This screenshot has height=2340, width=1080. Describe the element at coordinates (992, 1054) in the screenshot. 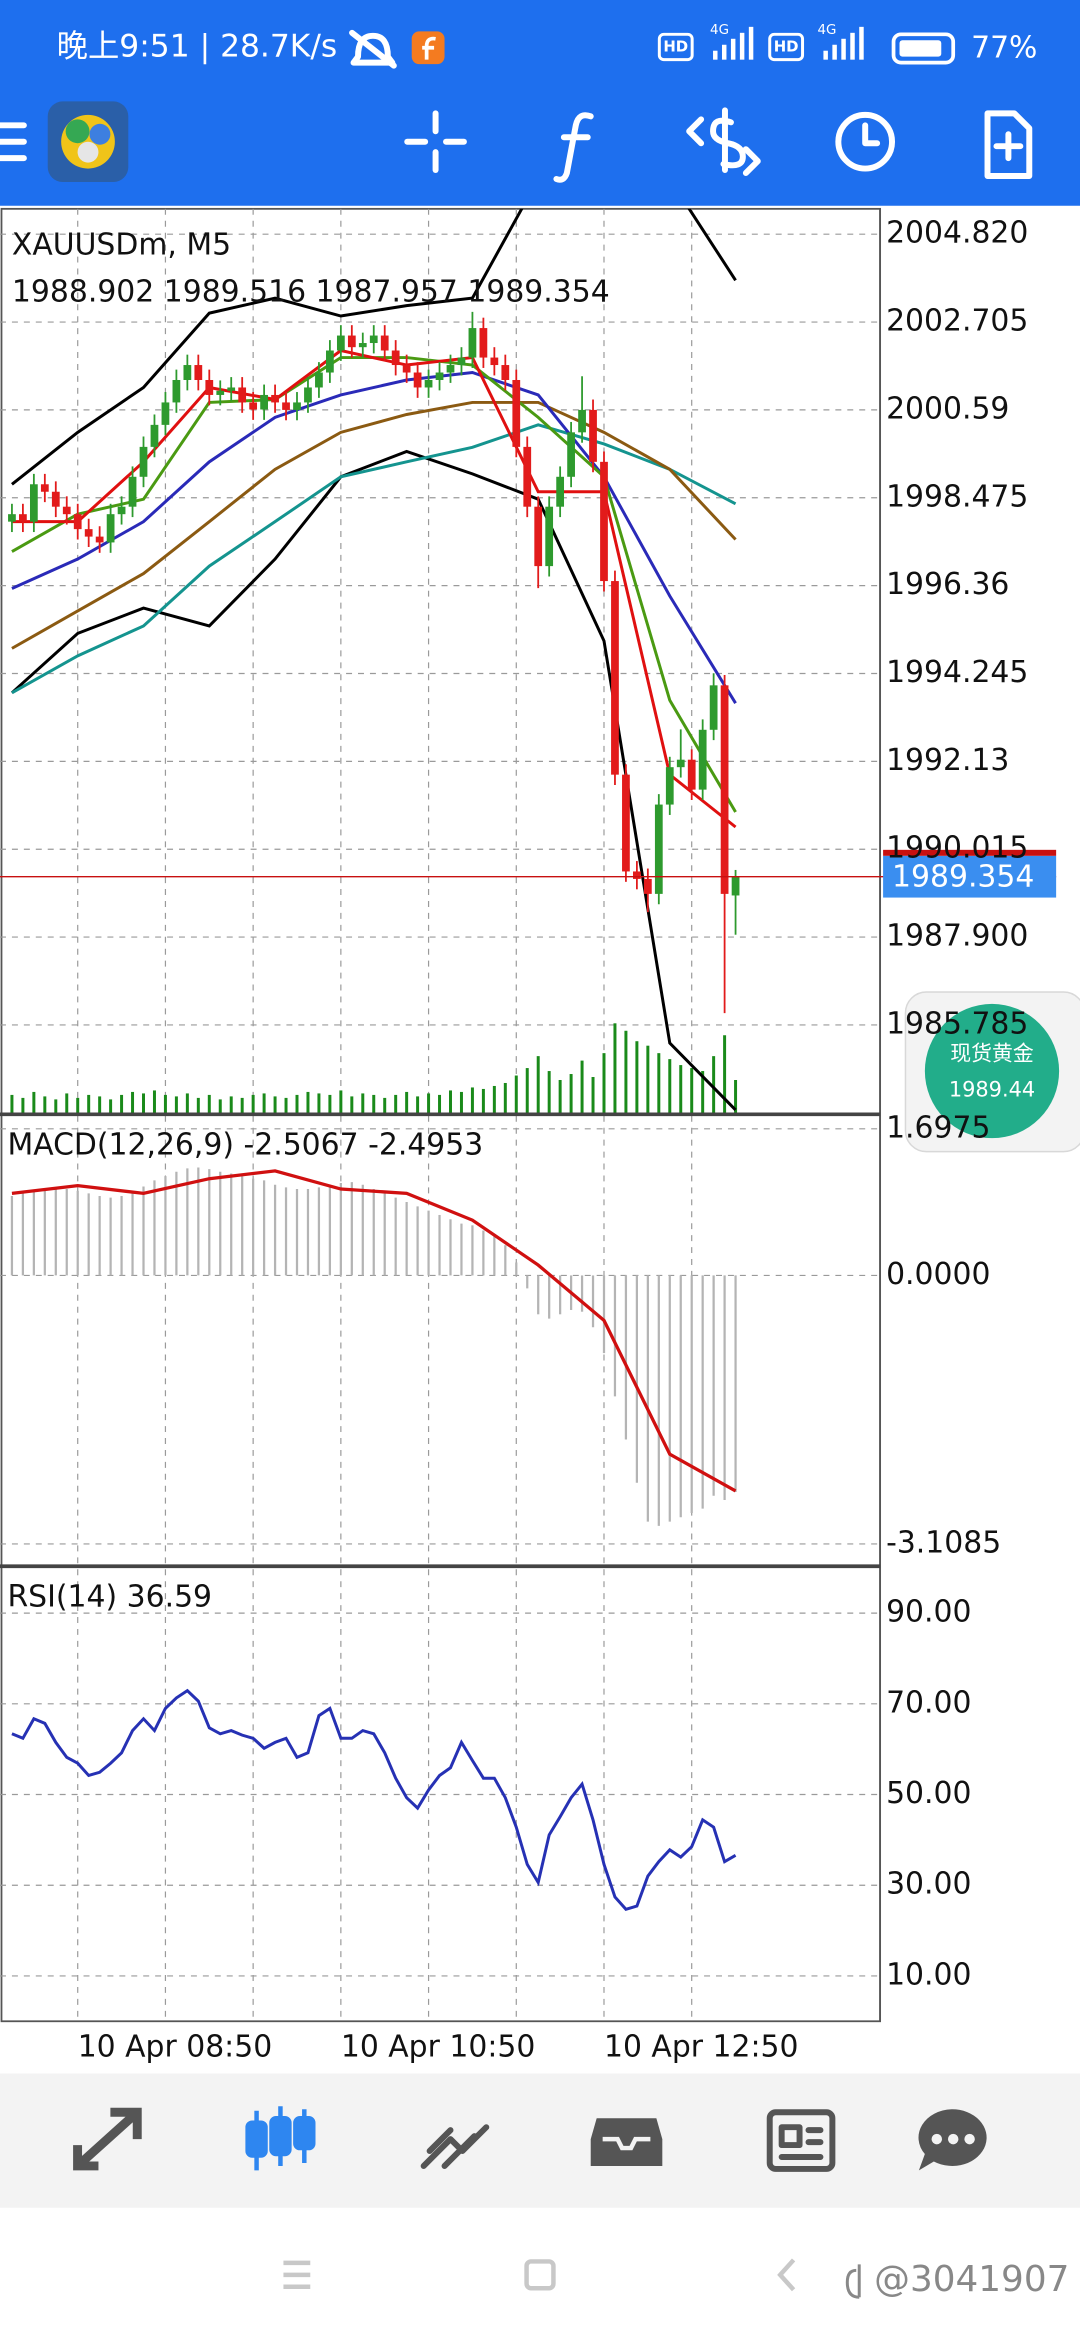

I see `bubble-name: 现货黄金` at that location.